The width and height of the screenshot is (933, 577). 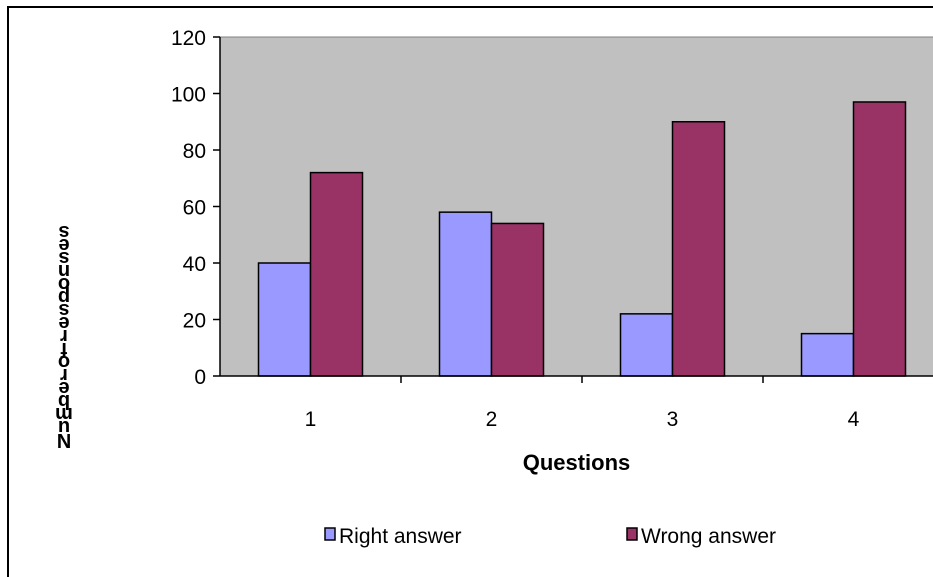 What do you see at coordinates (188, 95) in the screenshot?
I see `y-tick-label: 100` at bounding box center [188, 95].